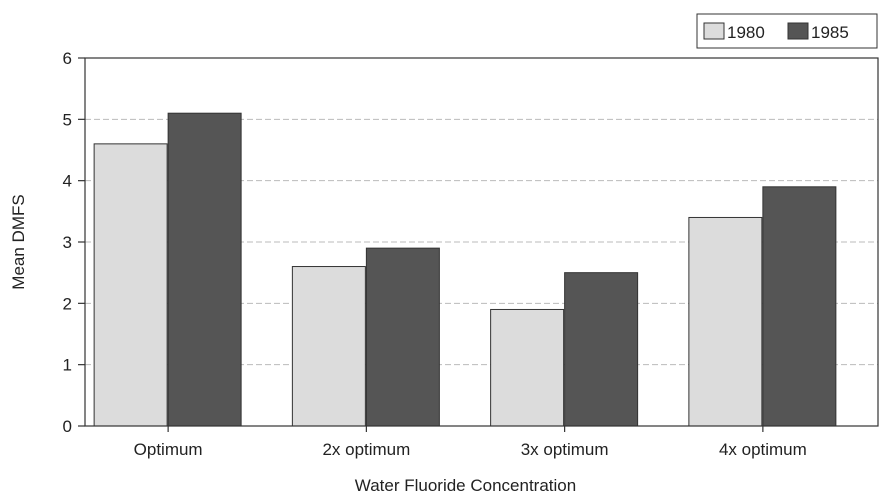  What do you see at coordinates (67, 181) in the screenshot?
I see `y-tick-label: 4` at bounding box center [67, 181].